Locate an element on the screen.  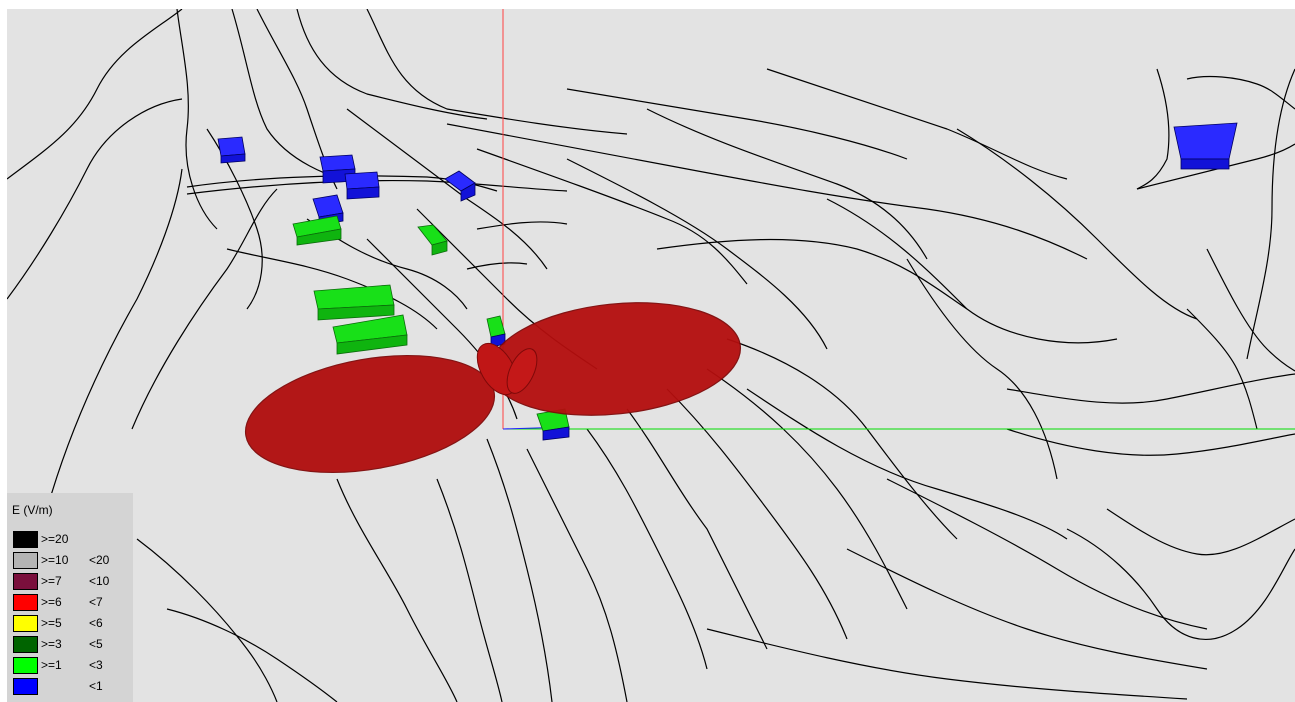
legend-row: >=20 is located at coordinates (73, 539).